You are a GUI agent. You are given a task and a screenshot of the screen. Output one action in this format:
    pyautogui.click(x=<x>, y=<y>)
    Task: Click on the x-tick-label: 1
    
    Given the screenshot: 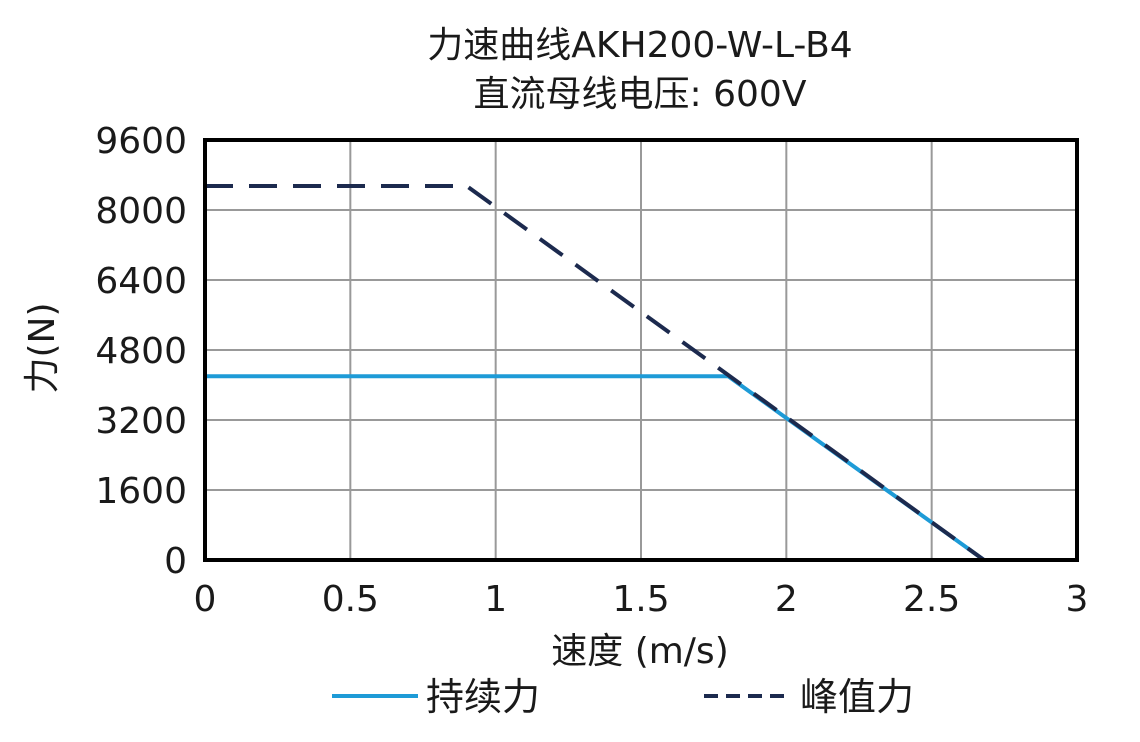 What is the action you would take?
    pyautogui.click(x=495, y=599)
    